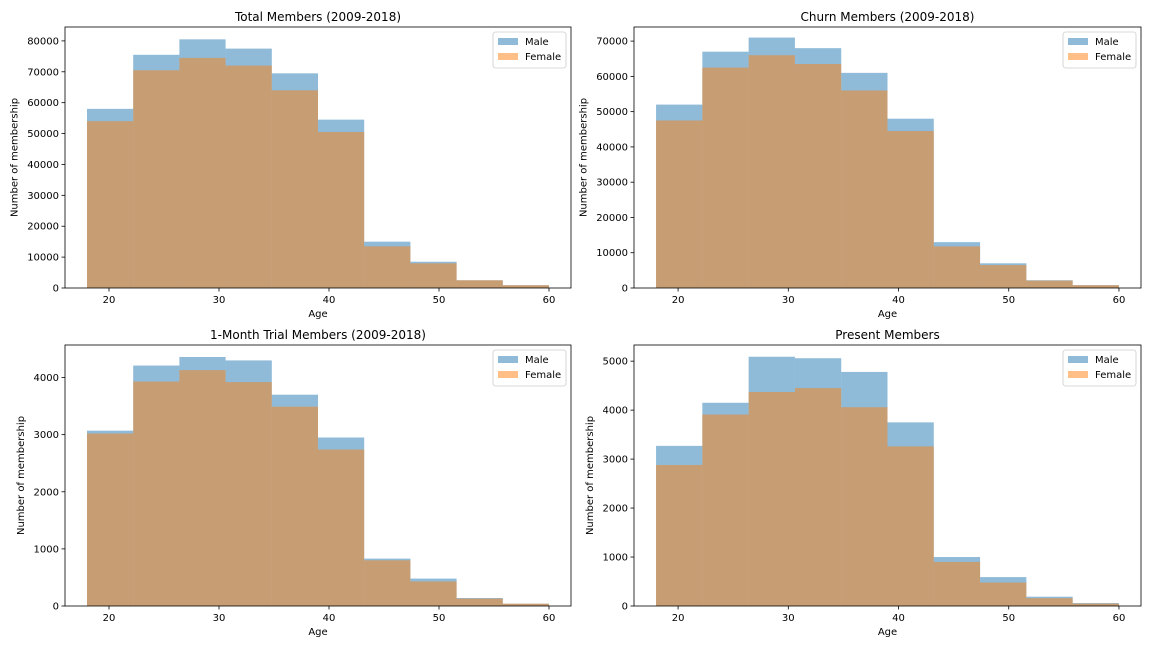  What do you see at coordinates (318, 335) in the screenshot?
I see `chart-title: 1-Month Trial Members (2009-2018)` at bounding box center [318, 335].